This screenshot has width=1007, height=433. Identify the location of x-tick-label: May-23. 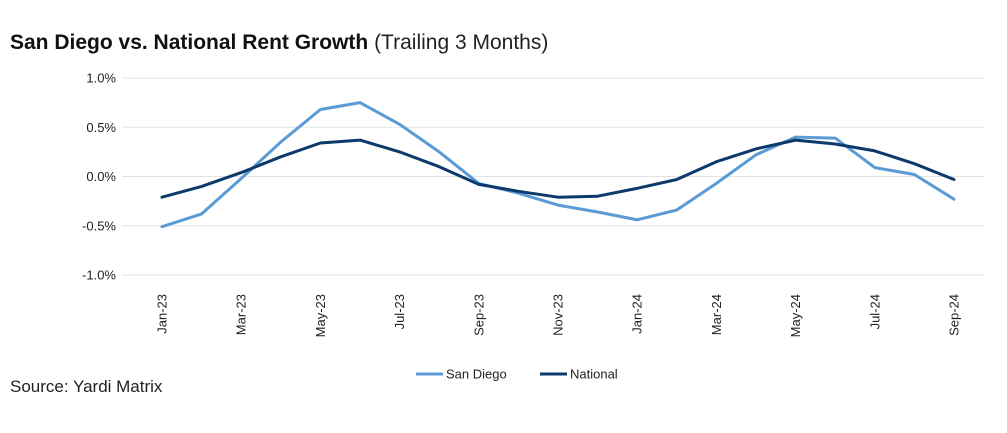
(320, 315).